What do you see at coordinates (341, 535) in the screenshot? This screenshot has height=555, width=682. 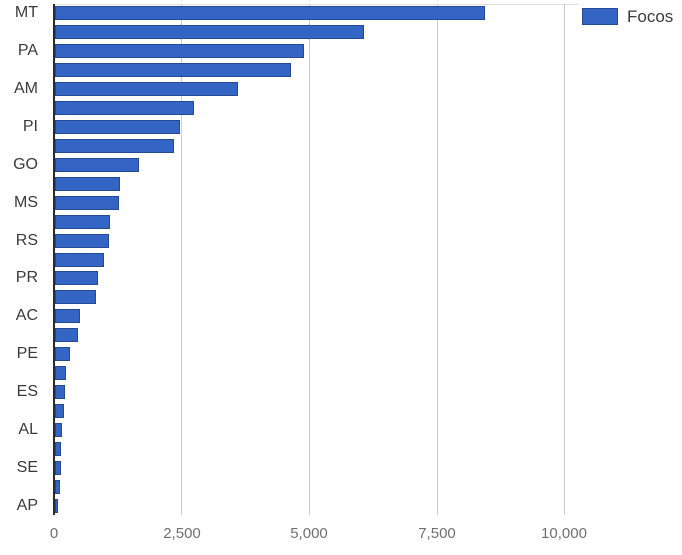 I see `x-axis-labels: 0 2,500 5,000 7,500 10,000` at bounding box center [341, 535].